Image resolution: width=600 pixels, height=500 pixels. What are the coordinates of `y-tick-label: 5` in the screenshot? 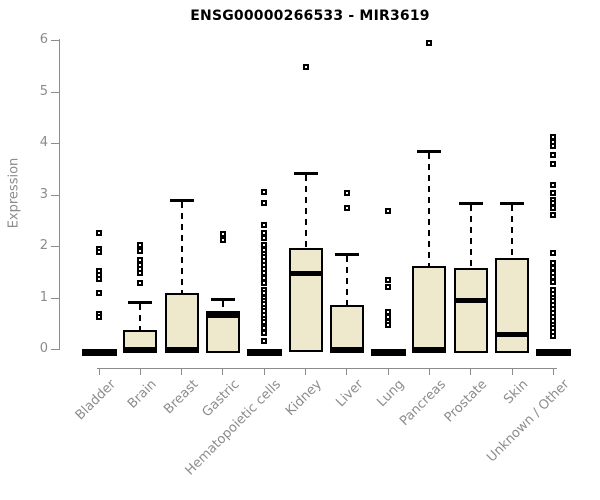 It's located at (43, 91).